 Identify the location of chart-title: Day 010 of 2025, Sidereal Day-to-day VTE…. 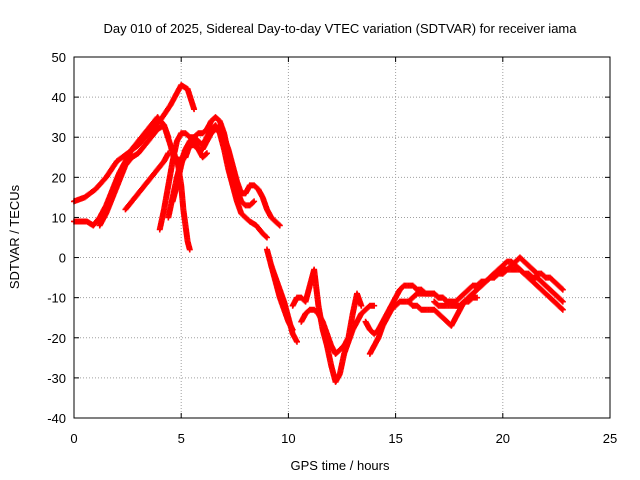
(340, 28).